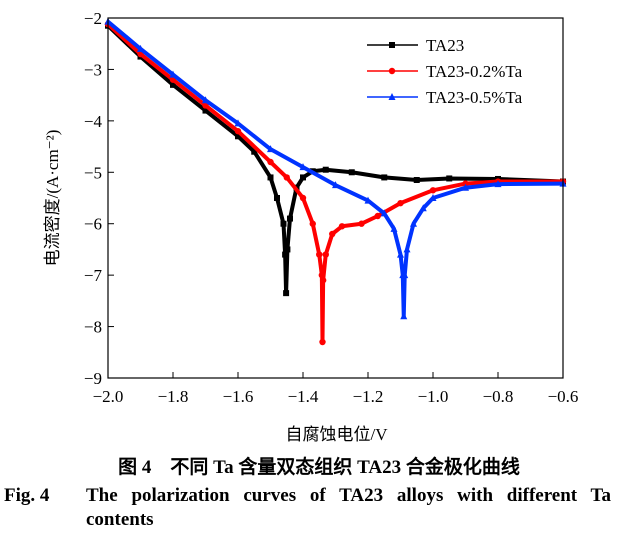 This screenshot has width=618, height=545. Describe the element at coordinates (474, 71) in the screenshot. I see `legend-label: TA23-0.2%Ta` at that location.